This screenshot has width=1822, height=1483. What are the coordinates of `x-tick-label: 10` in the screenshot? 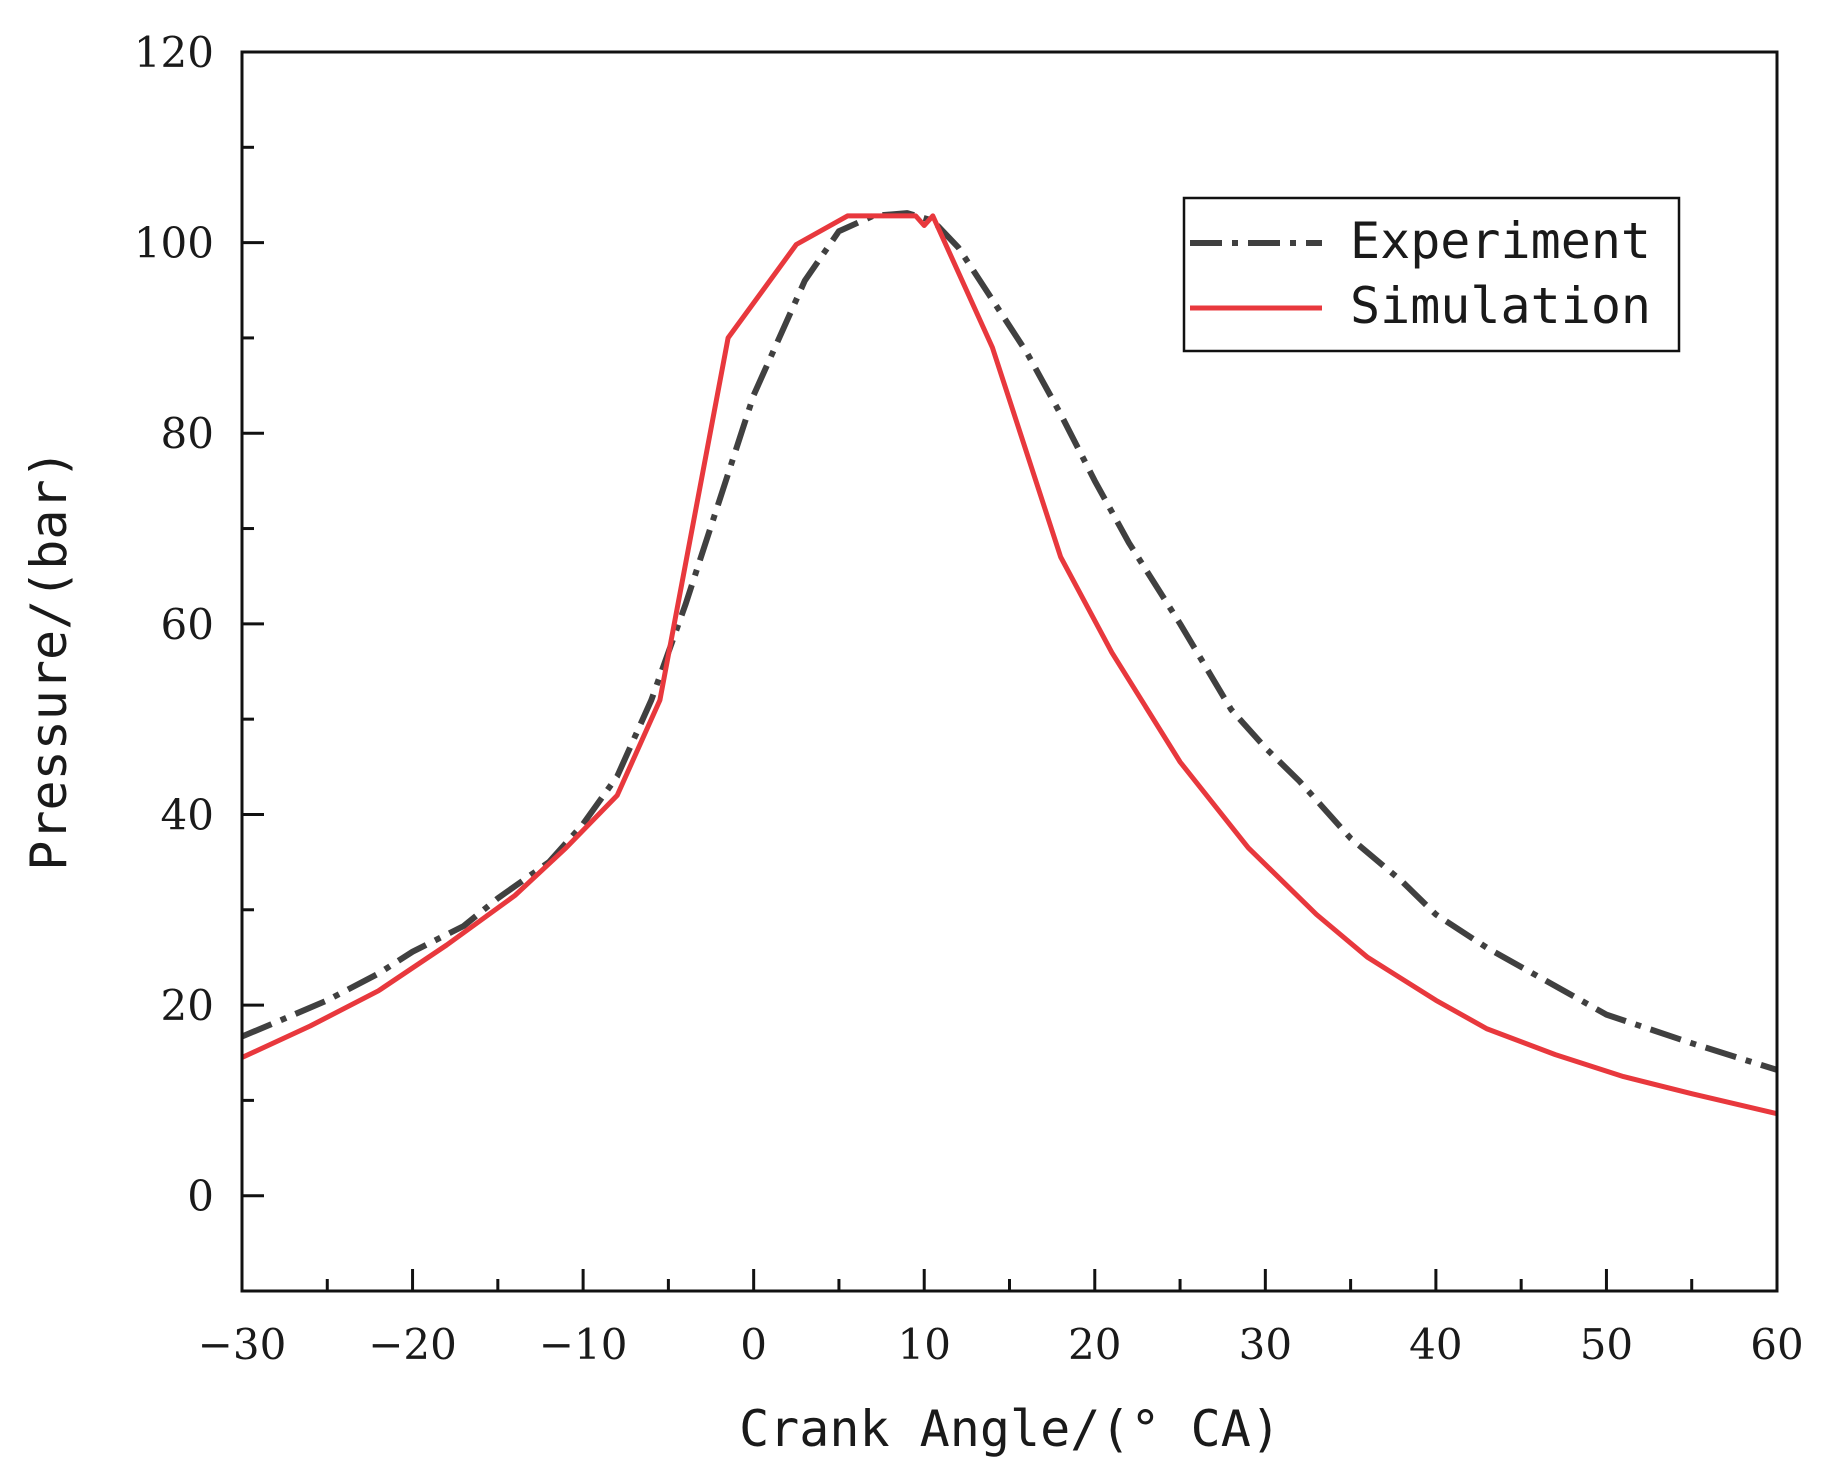 It's located at (923, 1344).